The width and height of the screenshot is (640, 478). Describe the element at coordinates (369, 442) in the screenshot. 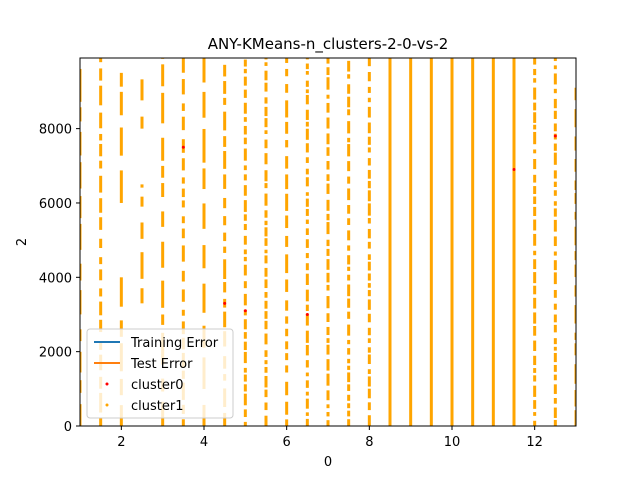

I see `x-tick-label: 8` at that location.